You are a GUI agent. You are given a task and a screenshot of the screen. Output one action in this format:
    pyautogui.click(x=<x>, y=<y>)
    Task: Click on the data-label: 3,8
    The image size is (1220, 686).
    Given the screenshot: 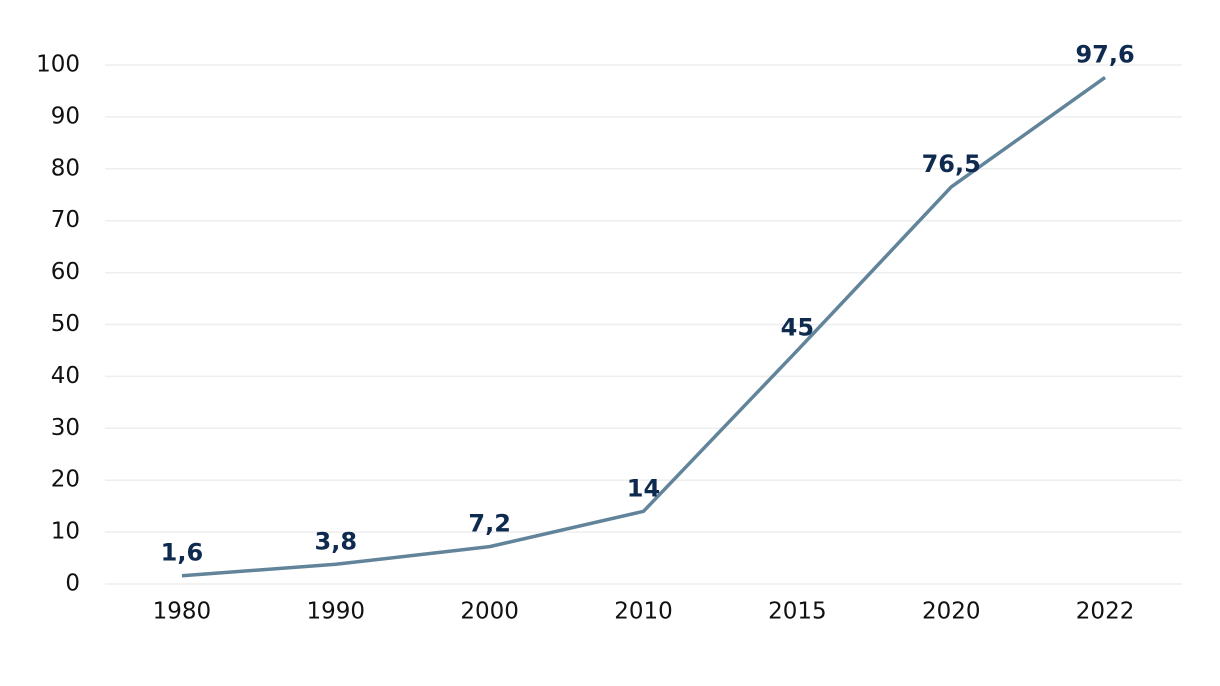 What is the action you would take?
    pyautogui.click(x=336, y=541)
    